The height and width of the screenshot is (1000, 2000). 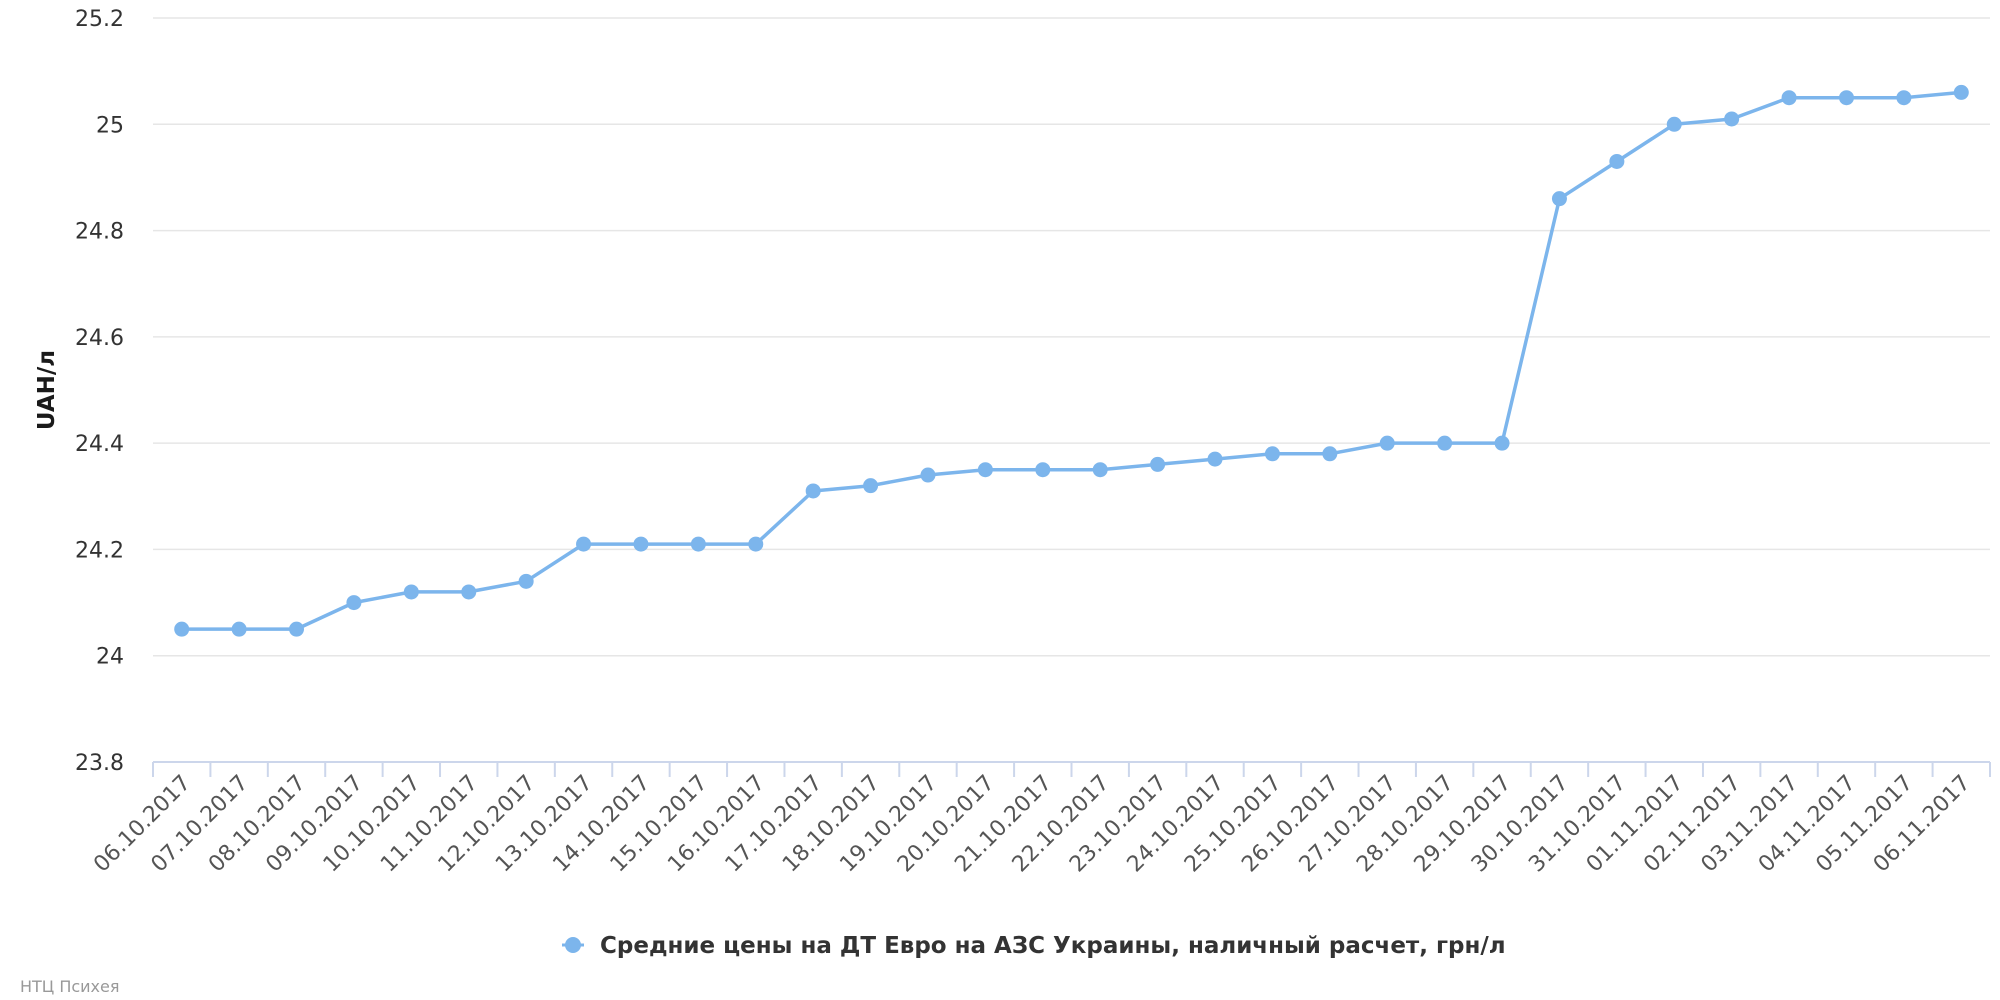 What do you see at coordinates (47, 390) in the screenshot?
I see `y-axis-title: UAH/л` at bounding box center [47, 390].